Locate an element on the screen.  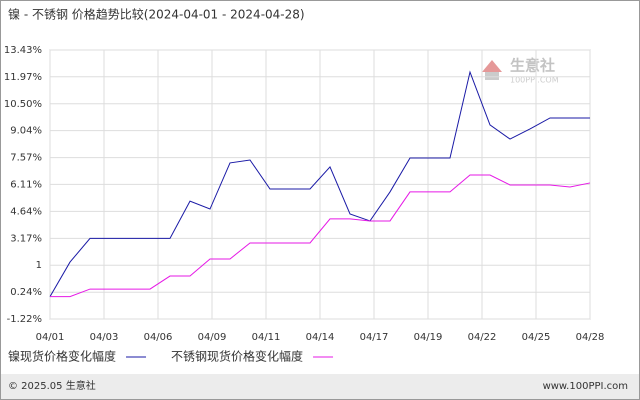
x-tick-label: 04/01 is located at coordinates (50, 337).